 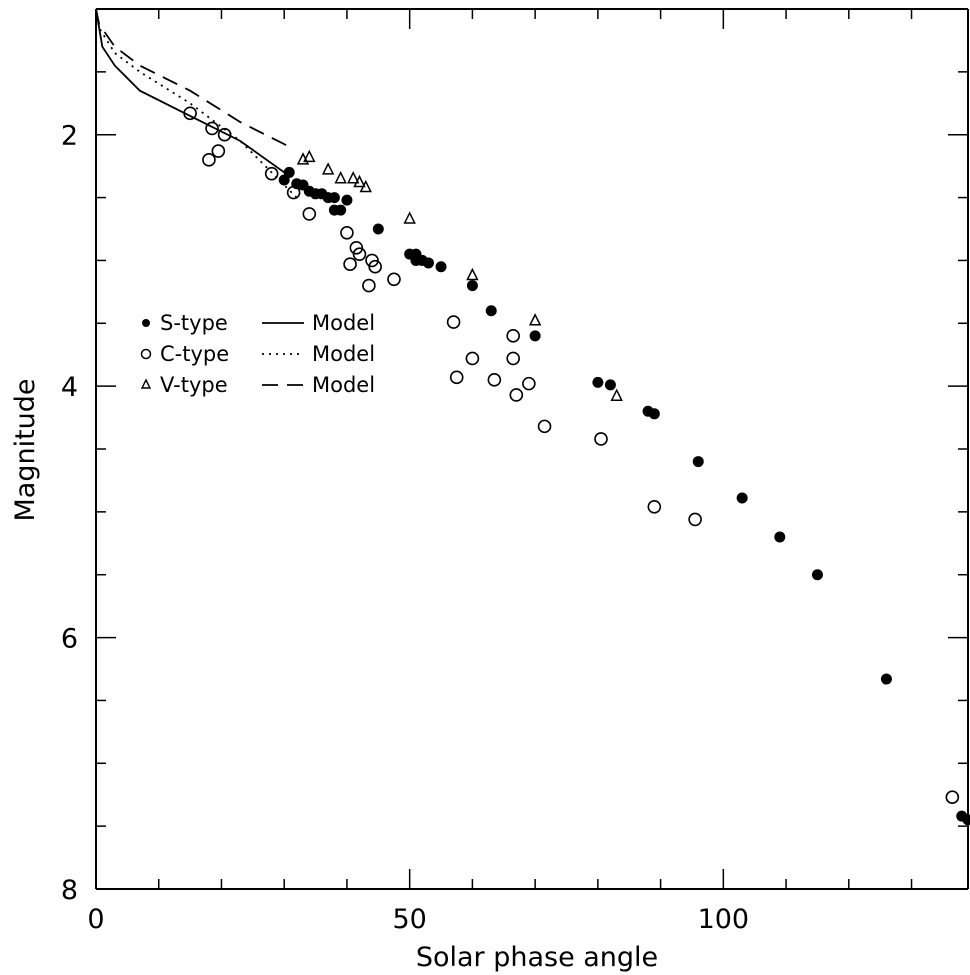 I want to click on legend-marker-open-triangle, so click(x=146, y=383).